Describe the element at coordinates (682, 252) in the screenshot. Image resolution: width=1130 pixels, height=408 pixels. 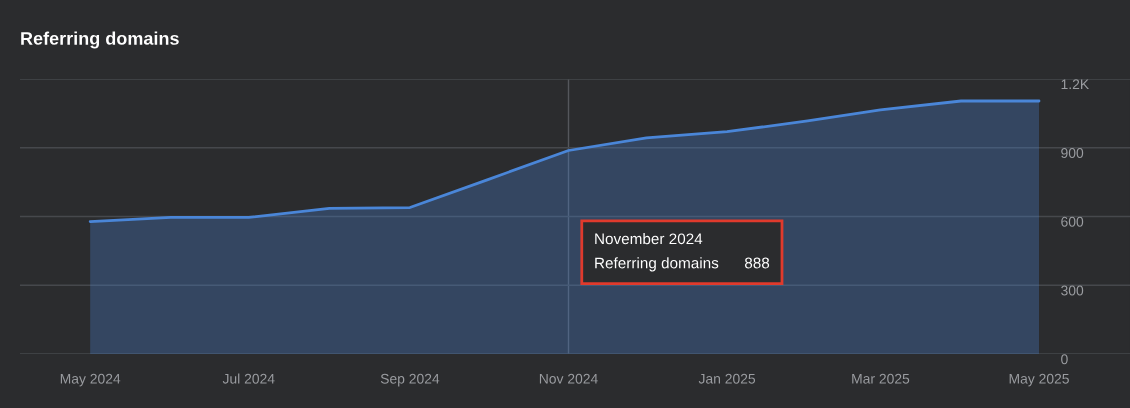
I see `annotation: November 2024 Referring domains 888` at that location.